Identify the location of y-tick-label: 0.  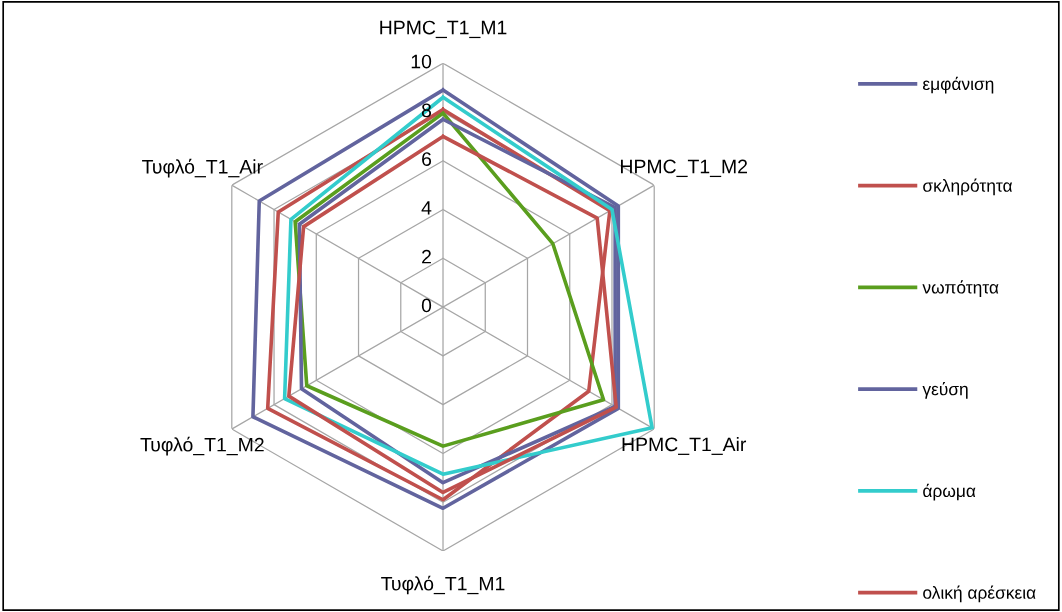
(426, 305).